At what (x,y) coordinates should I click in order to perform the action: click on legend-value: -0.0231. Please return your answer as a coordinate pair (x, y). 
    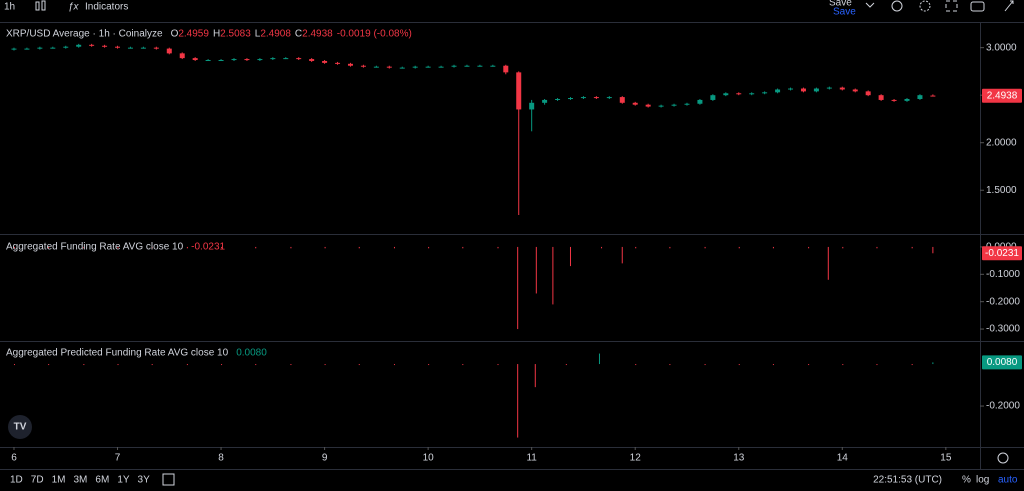
    Looking at the image, I should click on (208, 247).